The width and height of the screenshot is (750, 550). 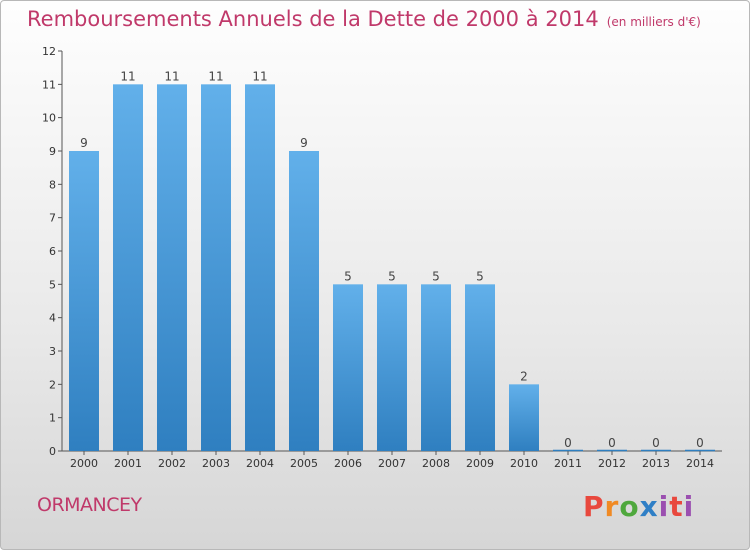 I want to click on y-tick-label: 12, so click(x=49, y=51).